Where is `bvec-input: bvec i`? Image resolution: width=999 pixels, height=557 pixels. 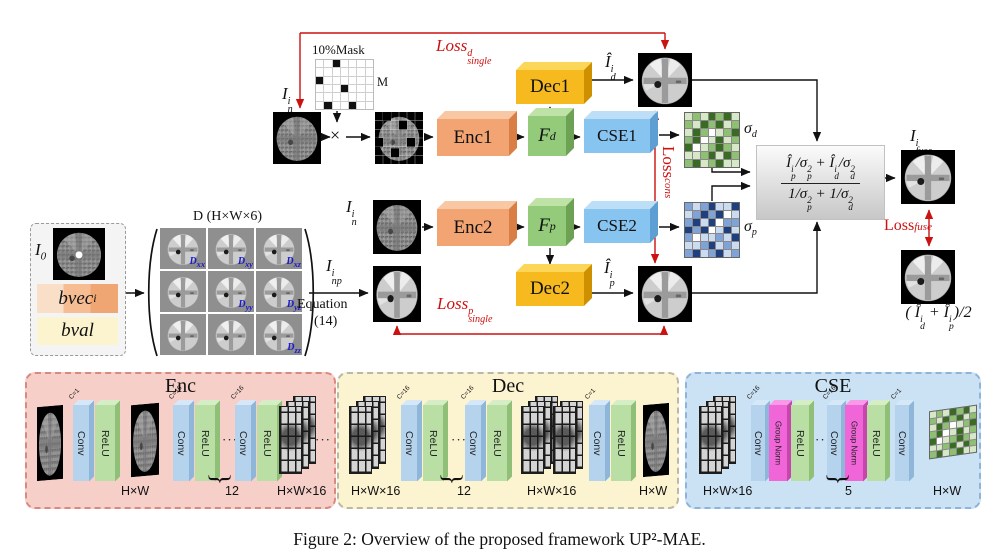
bvec-input: bvec i is located at coordinates (77, 298).